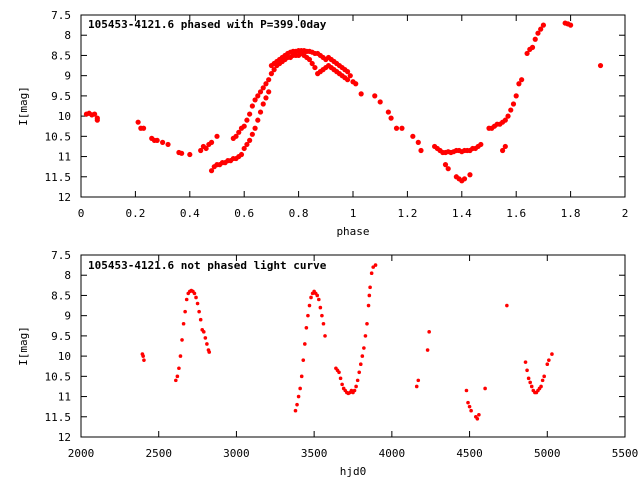 This screenshot has height=484, width=640. I want to click on y-tick-label: 9, so click(67, 316).